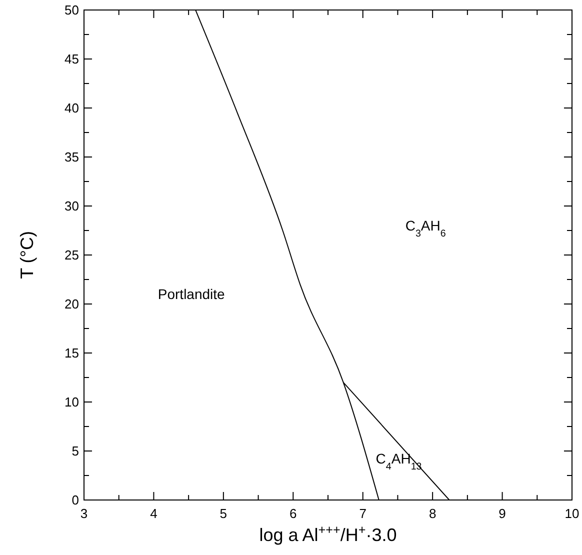  What do you see at coordinates (293, 513) in the screenshot?
I see `x-tick-label: 6` at bounding box center [293, 513].